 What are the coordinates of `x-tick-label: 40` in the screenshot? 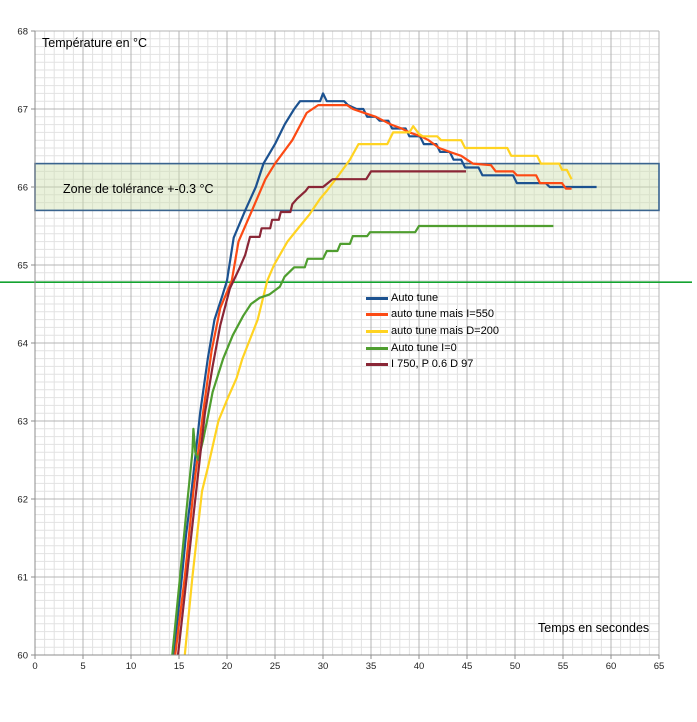 It's located at (419, 666).